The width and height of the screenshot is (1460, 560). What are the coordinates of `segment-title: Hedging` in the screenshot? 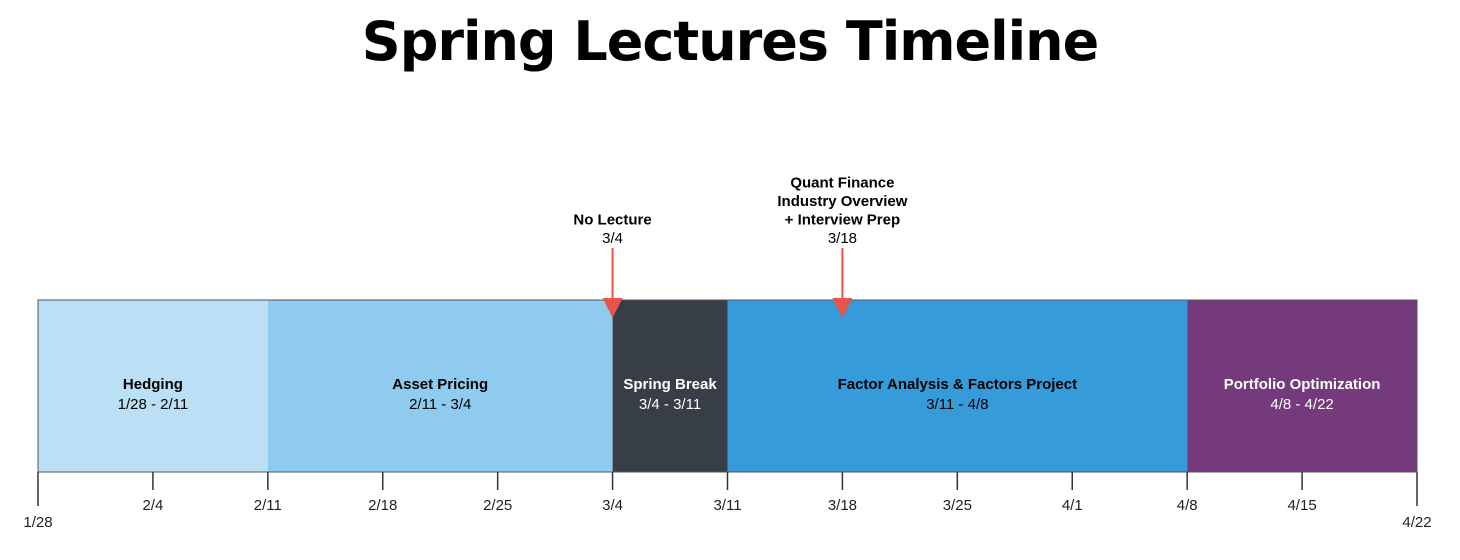 It's located at (153, 384).